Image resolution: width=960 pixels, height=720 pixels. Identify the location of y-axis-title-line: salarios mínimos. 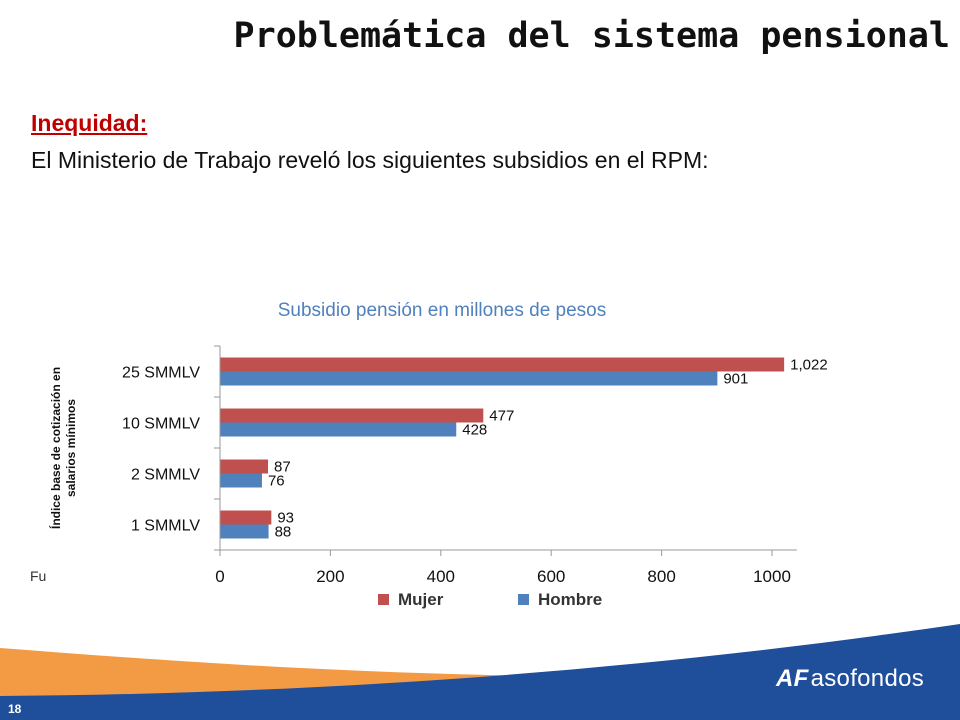
(71, 448).